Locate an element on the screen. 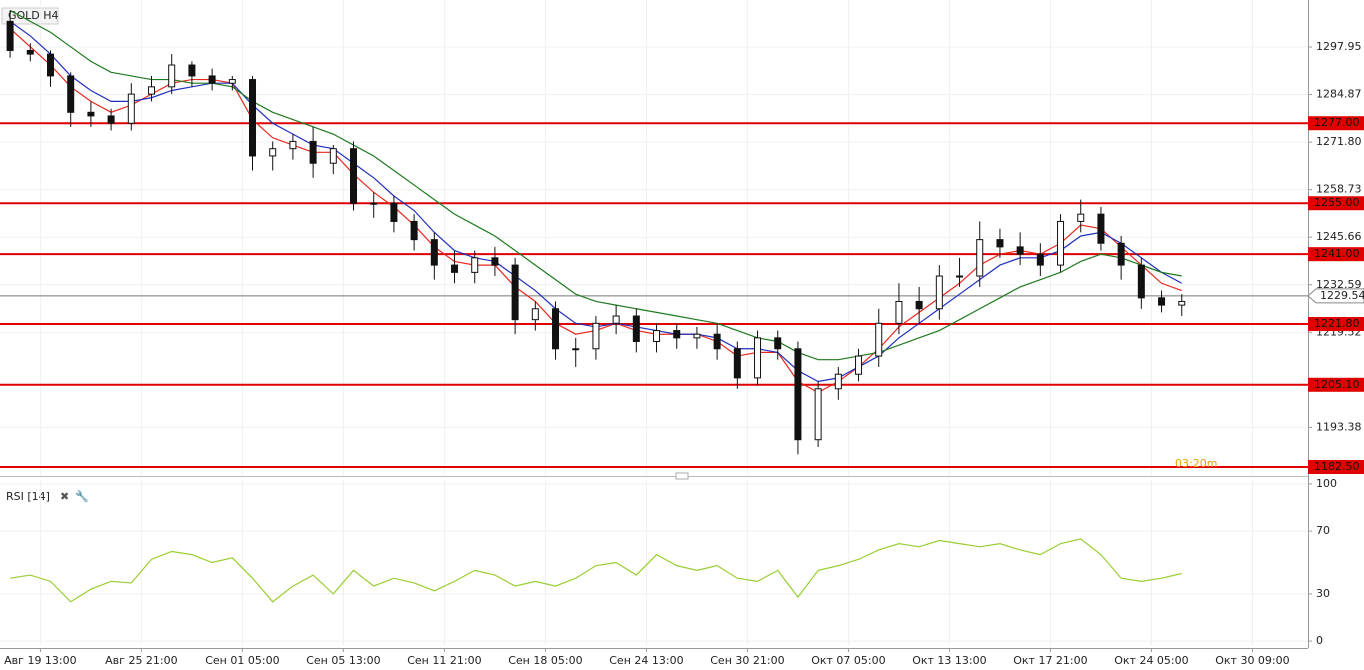 This screenshot has width=1364, height=670. level-label: 1221.80 is located at coordinates (1337, 323).